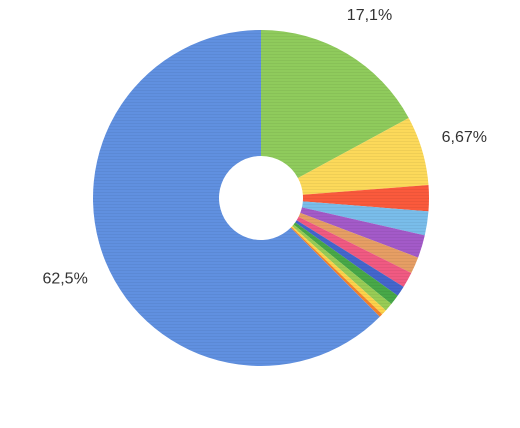 This screenshot has width=520, height=428. I want to click on data-label: 17,1%, so click(369, 15).